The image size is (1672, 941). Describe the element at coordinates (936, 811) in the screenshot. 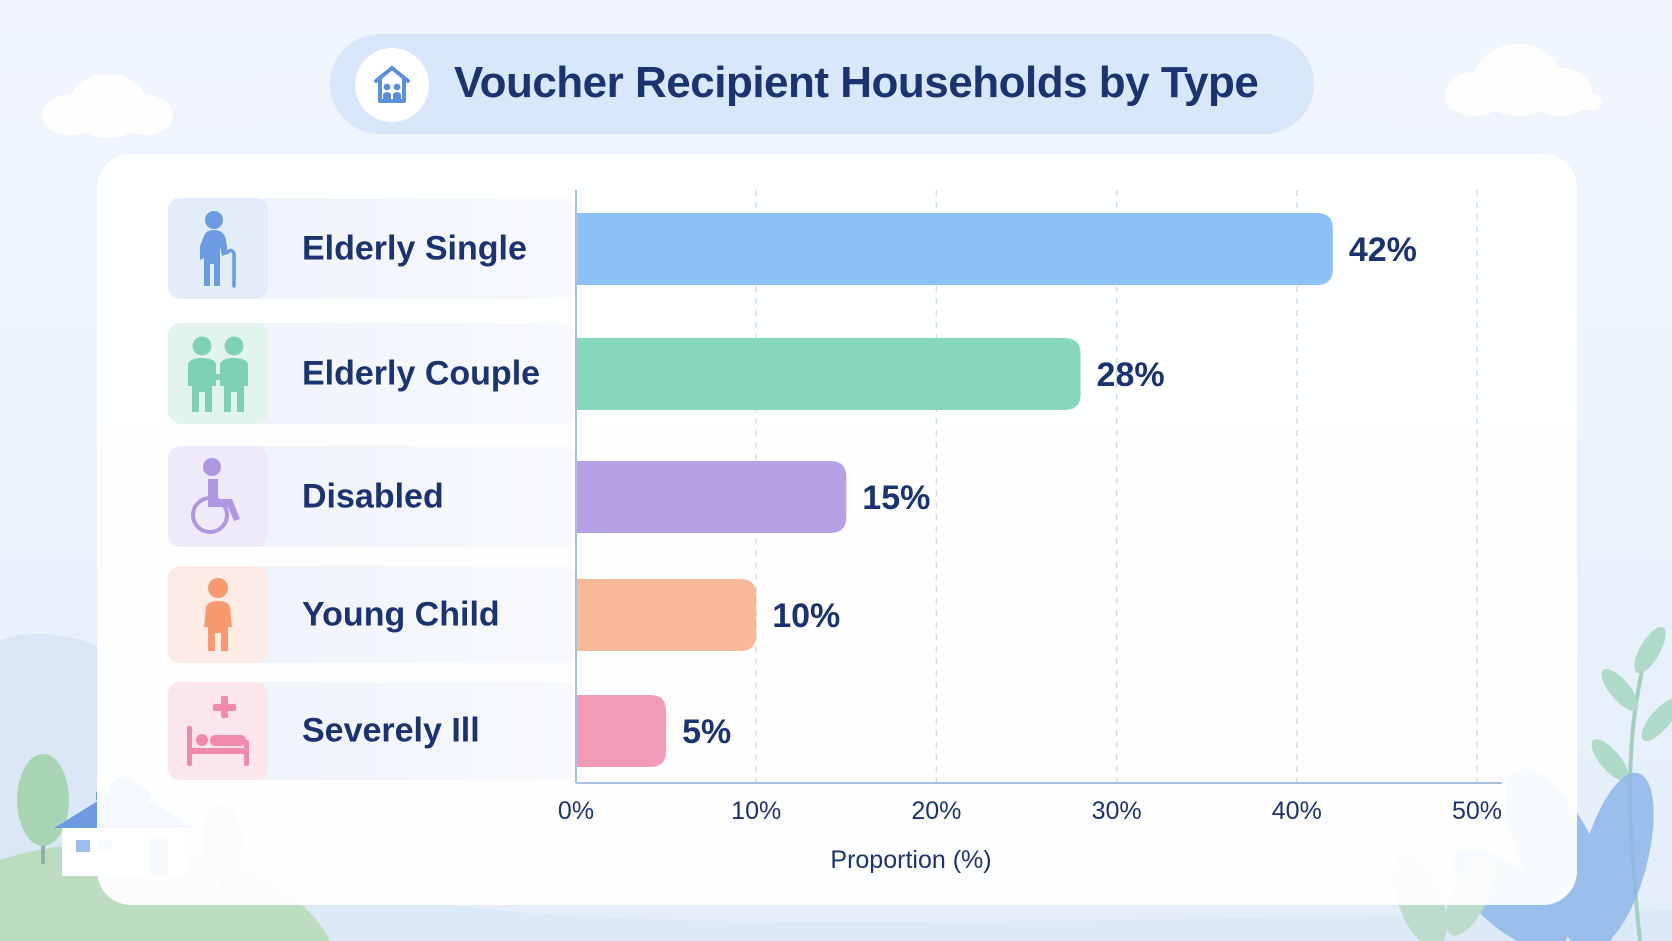

I see `x-tick-label: 20%` at that location.